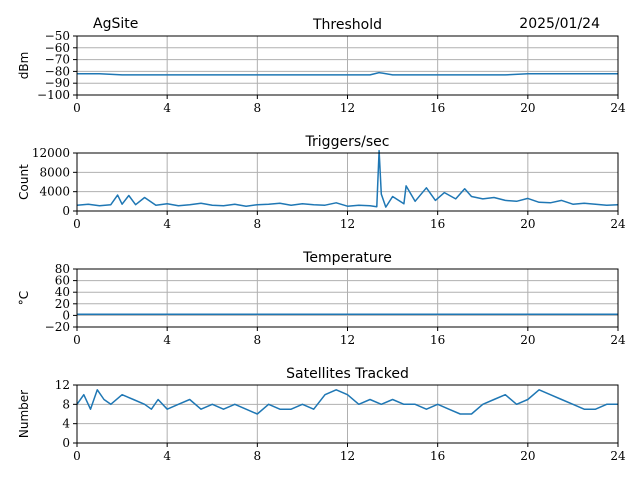 This screenshot has height=480, width=640. I want to click on temperature-xtick-label: 4, so click(167, 340).